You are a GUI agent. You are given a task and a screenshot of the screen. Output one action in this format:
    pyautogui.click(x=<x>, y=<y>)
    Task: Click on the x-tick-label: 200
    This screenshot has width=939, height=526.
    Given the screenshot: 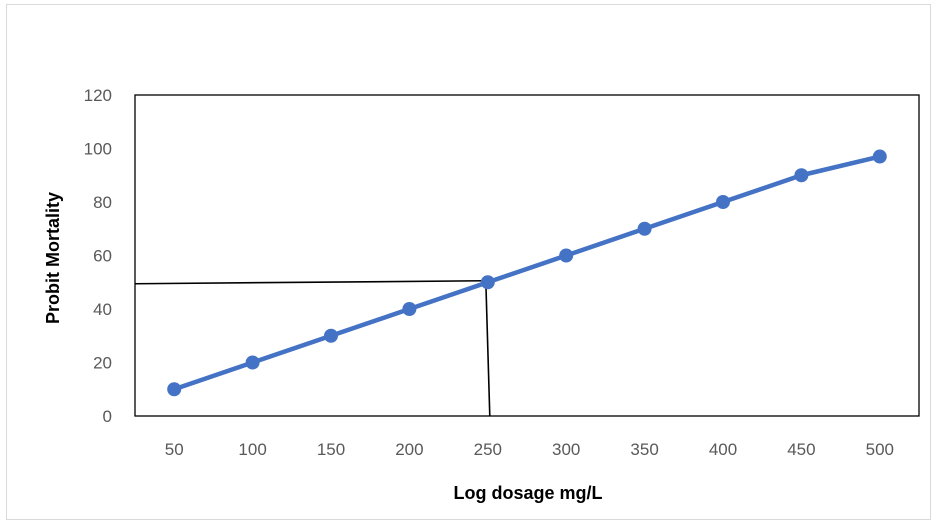 What is the action you would take?
    pyautogui.click(x=409, y=449)
    